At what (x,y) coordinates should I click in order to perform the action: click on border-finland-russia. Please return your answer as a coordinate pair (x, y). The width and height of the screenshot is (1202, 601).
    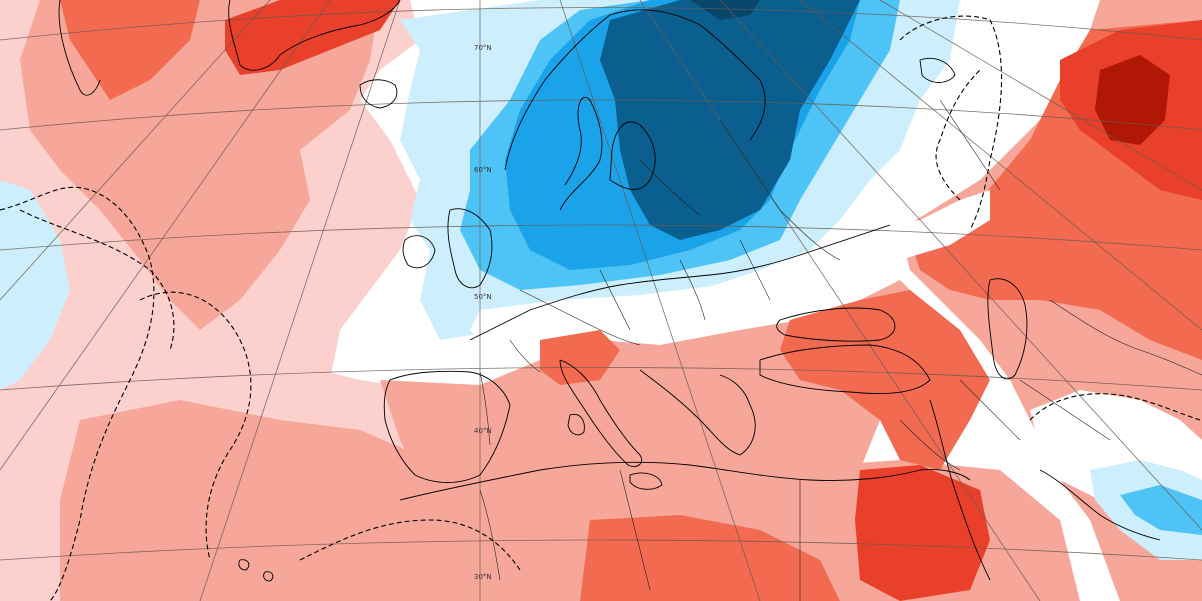
    Looking at the image, I should click on (670, 187).